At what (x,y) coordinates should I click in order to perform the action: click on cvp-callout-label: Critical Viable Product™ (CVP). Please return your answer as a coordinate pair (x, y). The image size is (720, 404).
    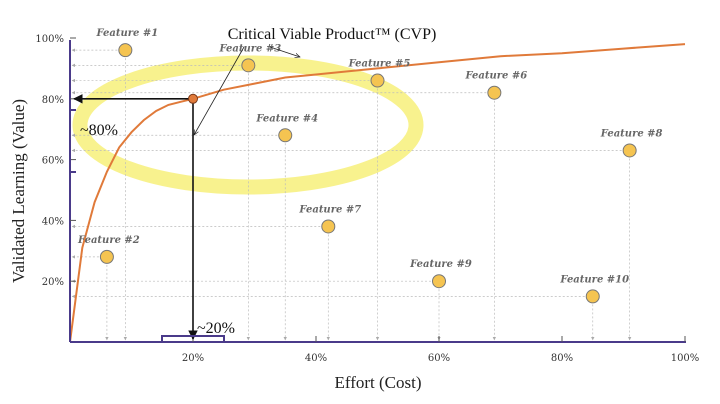
    Looking at the image, I should click on (332, 34).